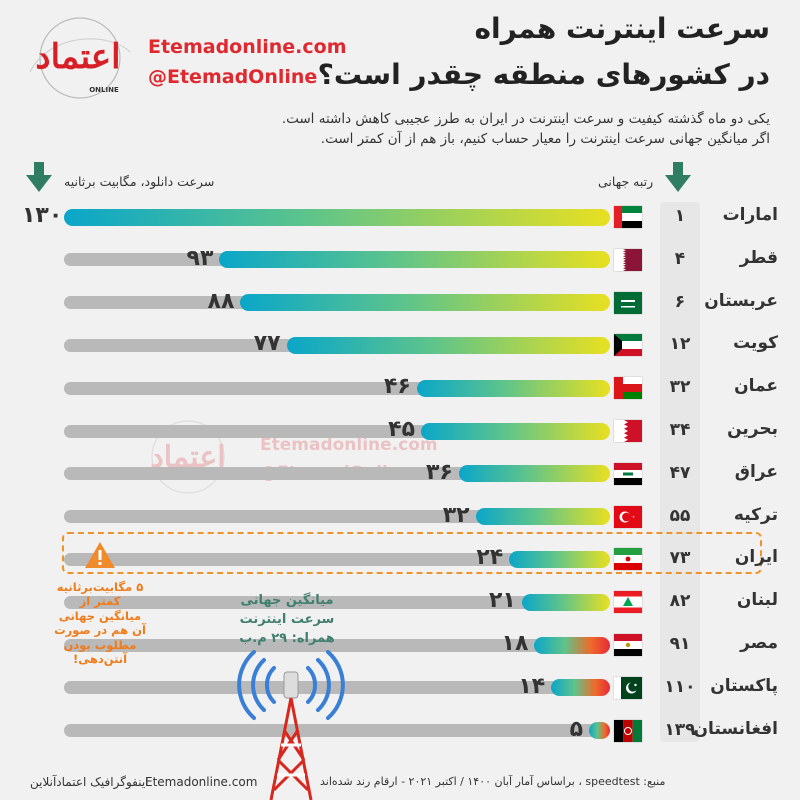  Describe the element at coordinates (756, 557) in the screenshot. I see `country-label: ایران` at that location.